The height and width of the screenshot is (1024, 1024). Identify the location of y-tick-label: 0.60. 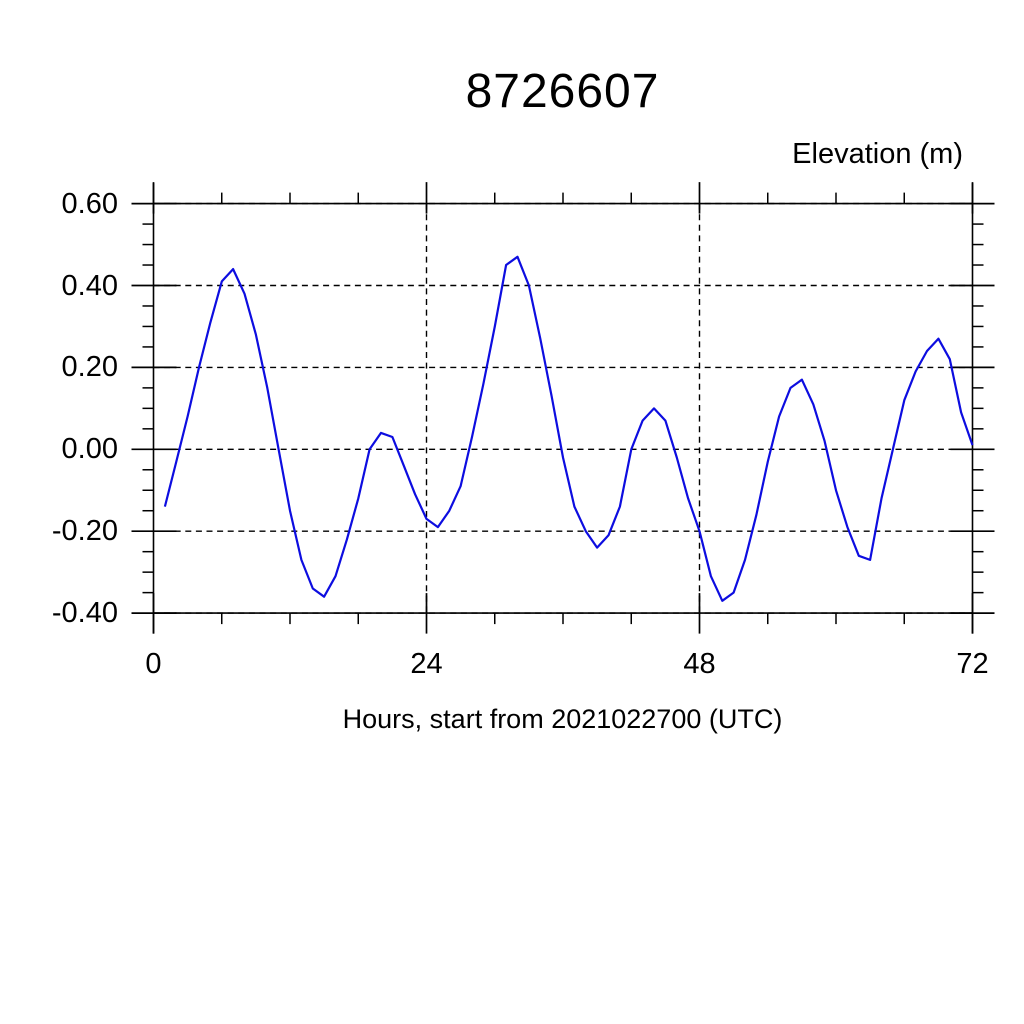
(89, 203).